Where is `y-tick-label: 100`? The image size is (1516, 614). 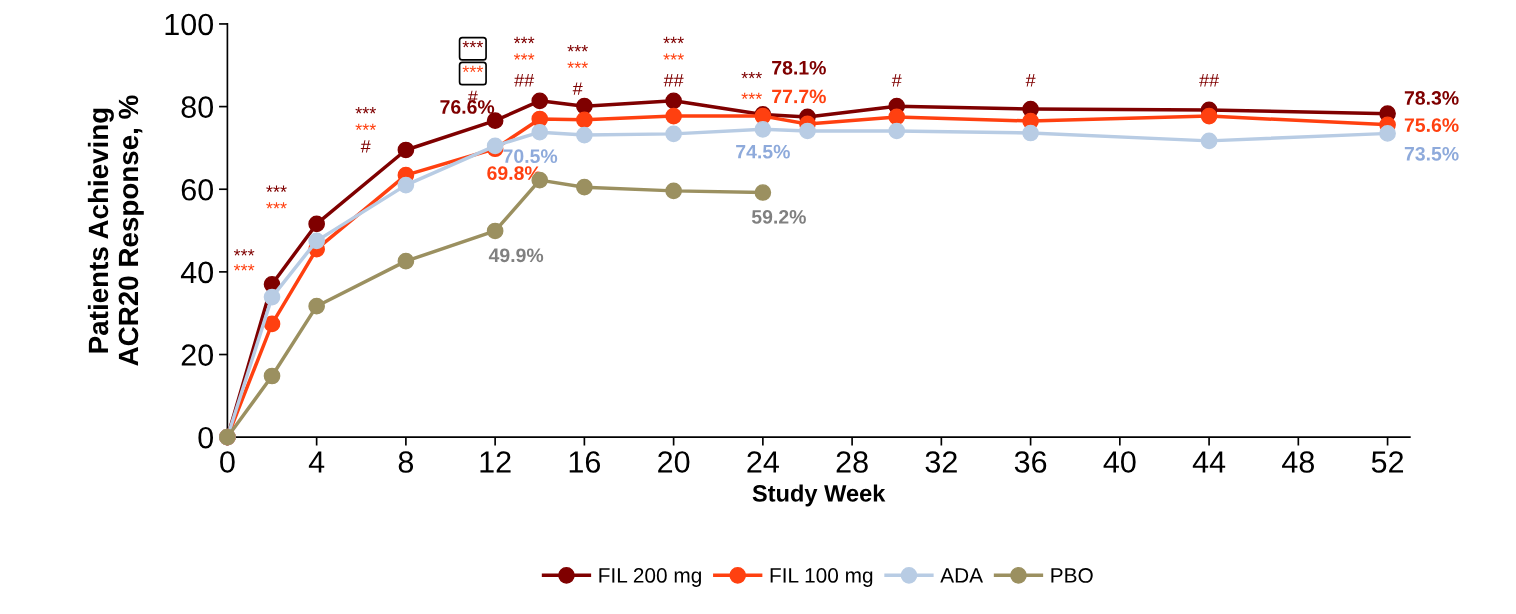 y-tick-label: 100 is located at coordinates (189, 24).